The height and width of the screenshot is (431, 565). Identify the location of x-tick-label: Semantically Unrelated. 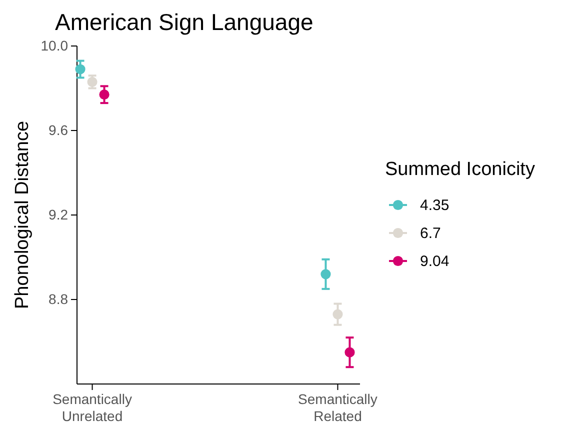
(92, 407).